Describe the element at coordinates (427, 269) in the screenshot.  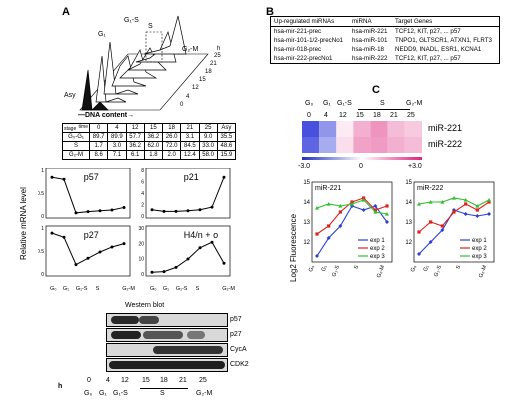
I see `mir-x-tick: G₁` at that location.